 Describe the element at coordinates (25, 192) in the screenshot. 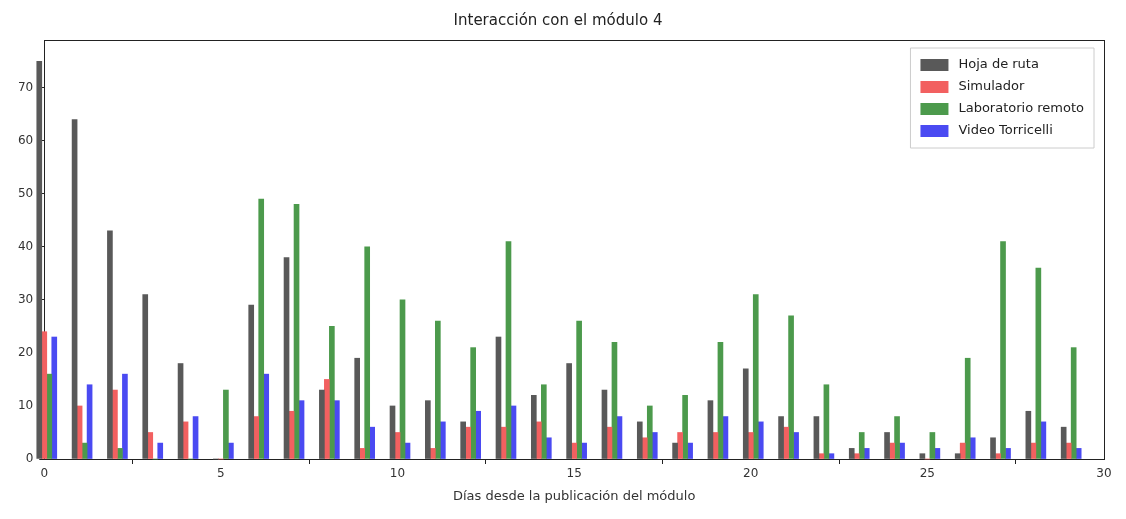

I see `y-tick-label: 50` at that location.